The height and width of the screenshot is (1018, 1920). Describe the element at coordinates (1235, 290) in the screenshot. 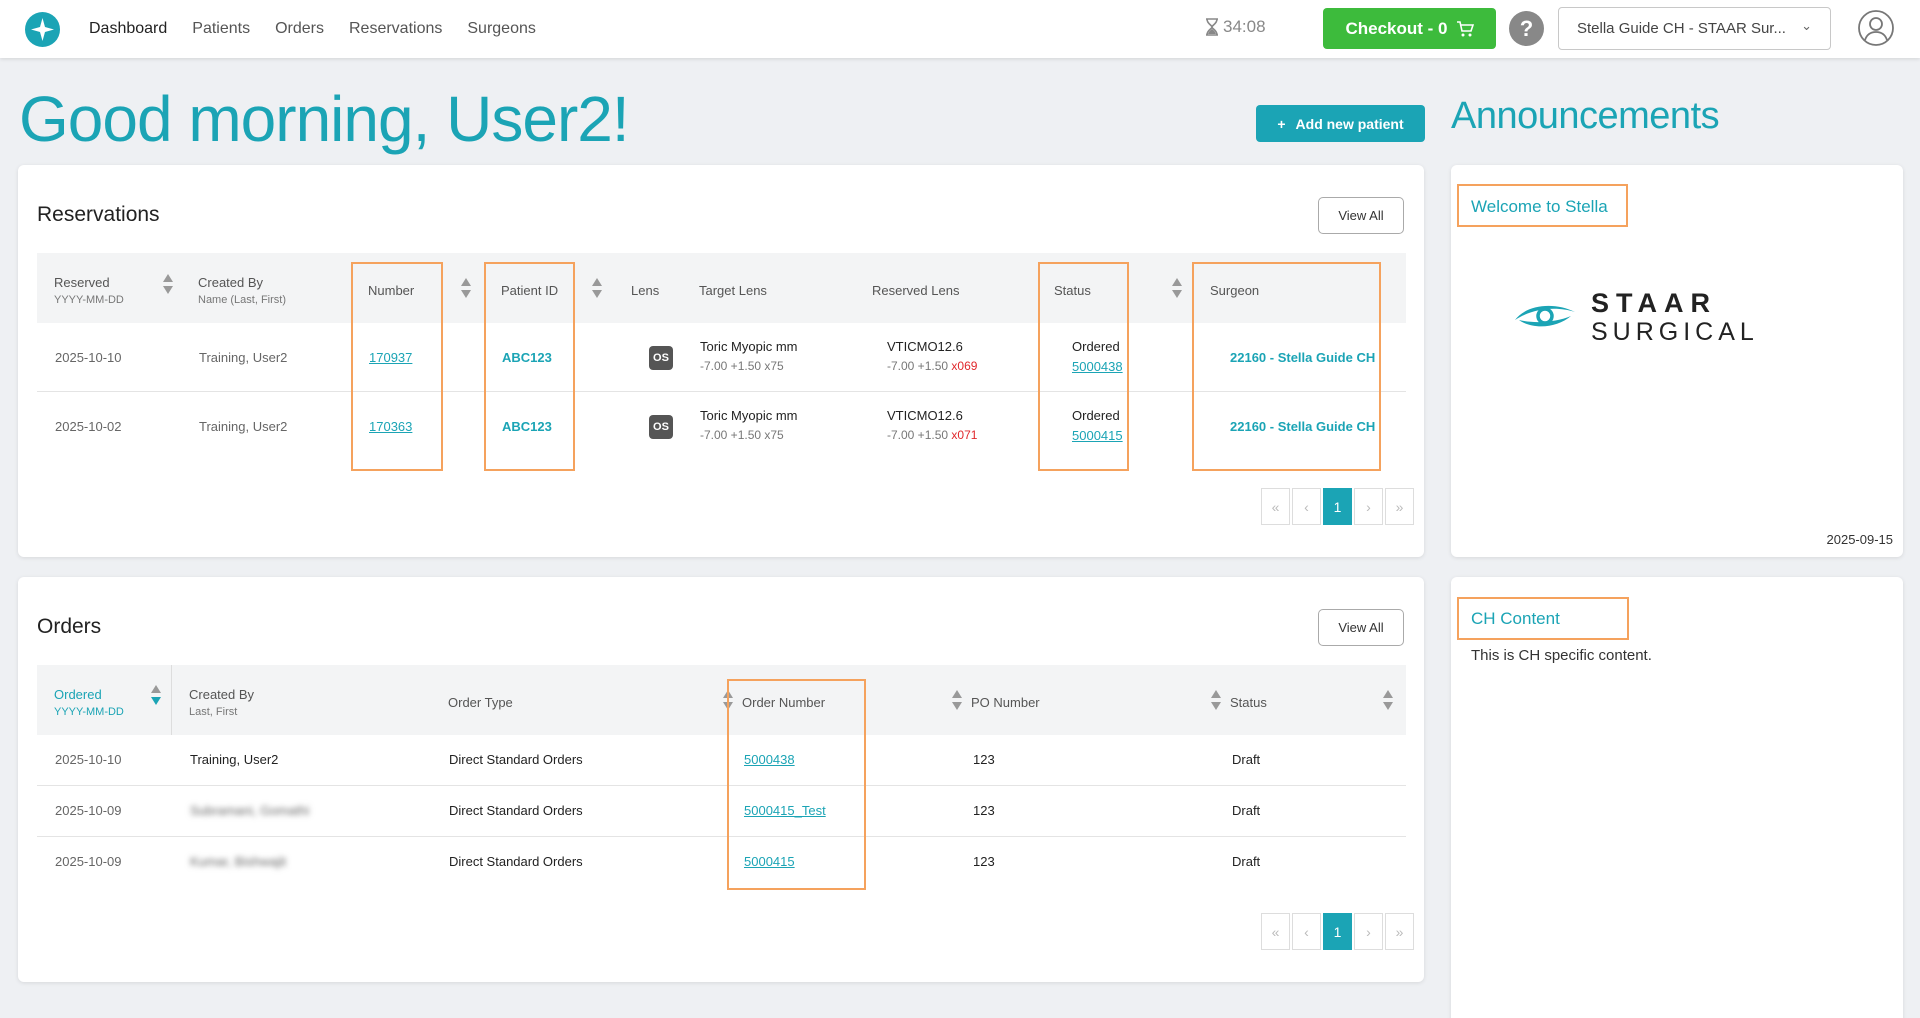

I see `col-surgeon: Surgeon` at that location.